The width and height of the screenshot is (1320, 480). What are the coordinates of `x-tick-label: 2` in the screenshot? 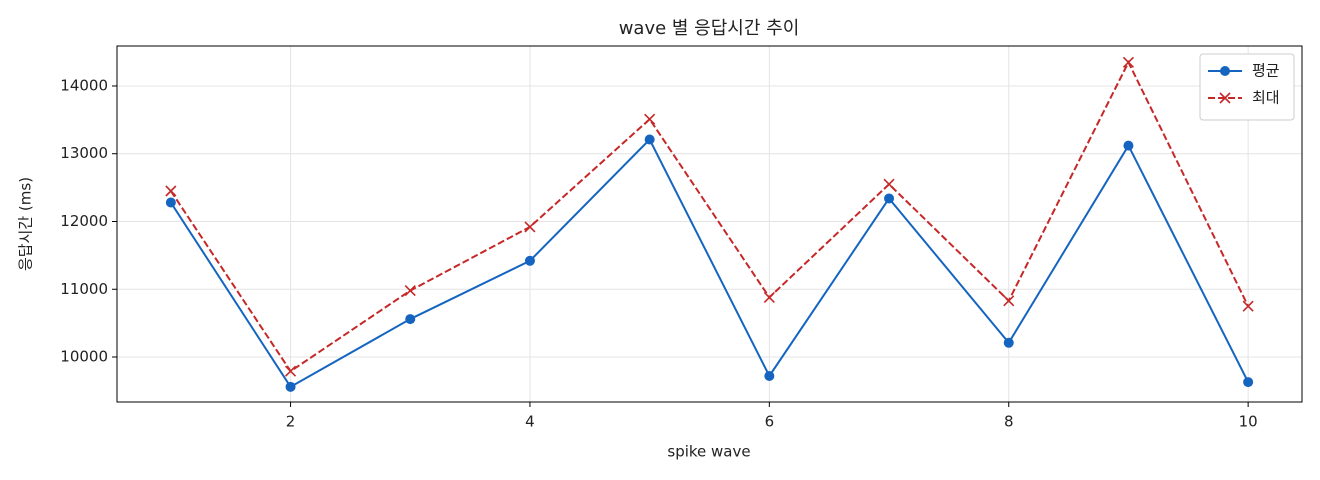 It's located at (291, 422).